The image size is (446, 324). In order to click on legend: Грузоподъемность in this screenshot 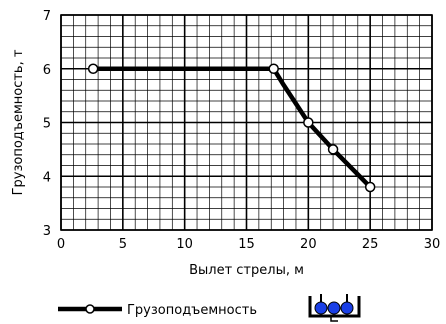, I will do `click(209, 308)`.